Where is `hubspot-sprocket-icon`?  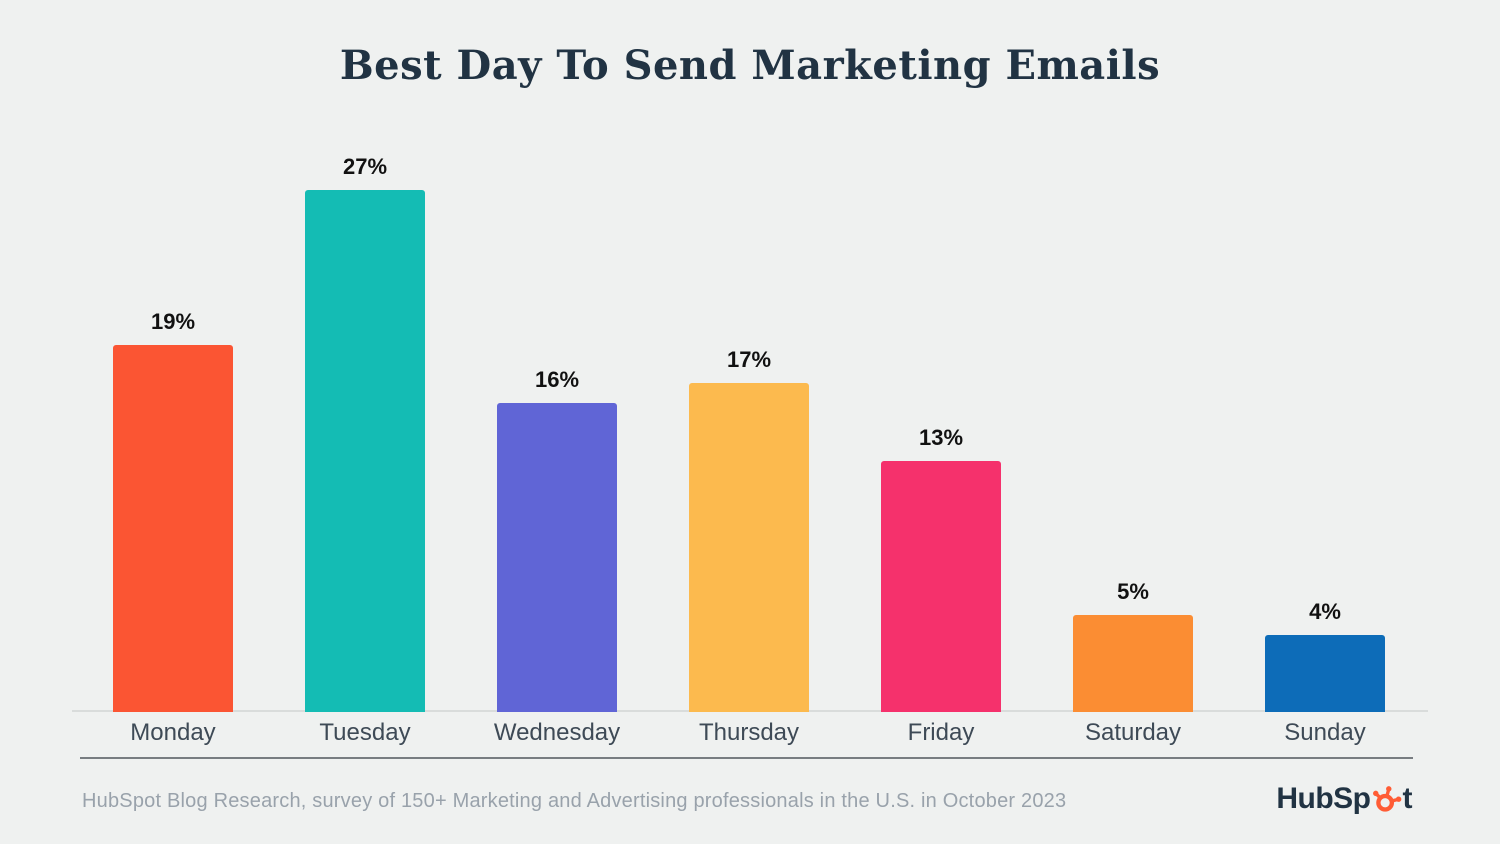 hubspot-sprocket-icon is located at coordinates (1386, 799).